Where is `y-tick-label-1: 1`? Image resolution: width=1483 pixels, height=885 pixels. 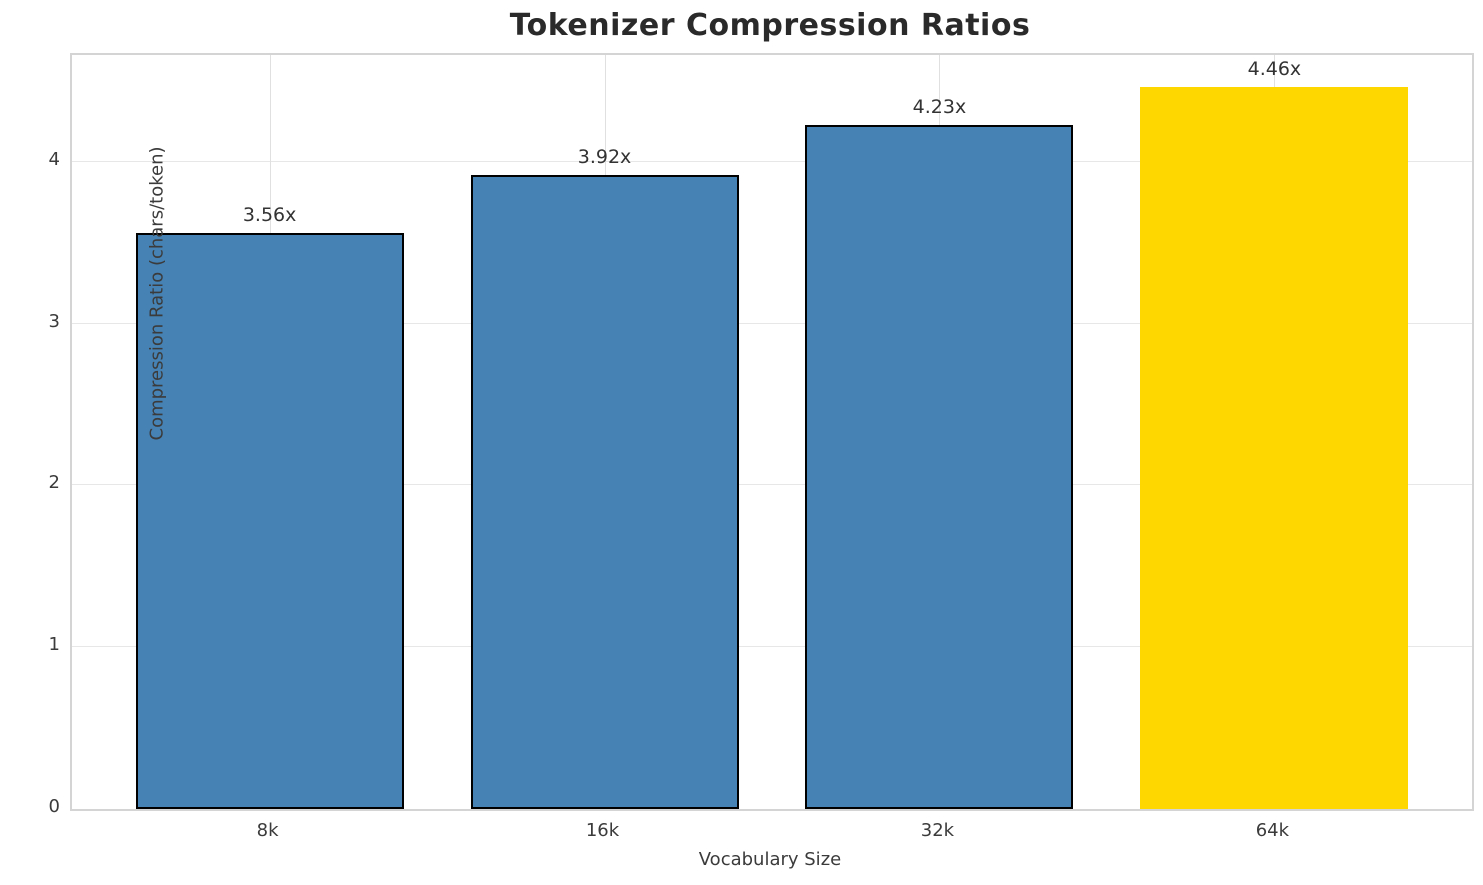
y-tick-label-1: 1 is located at coordinates (54, 645).